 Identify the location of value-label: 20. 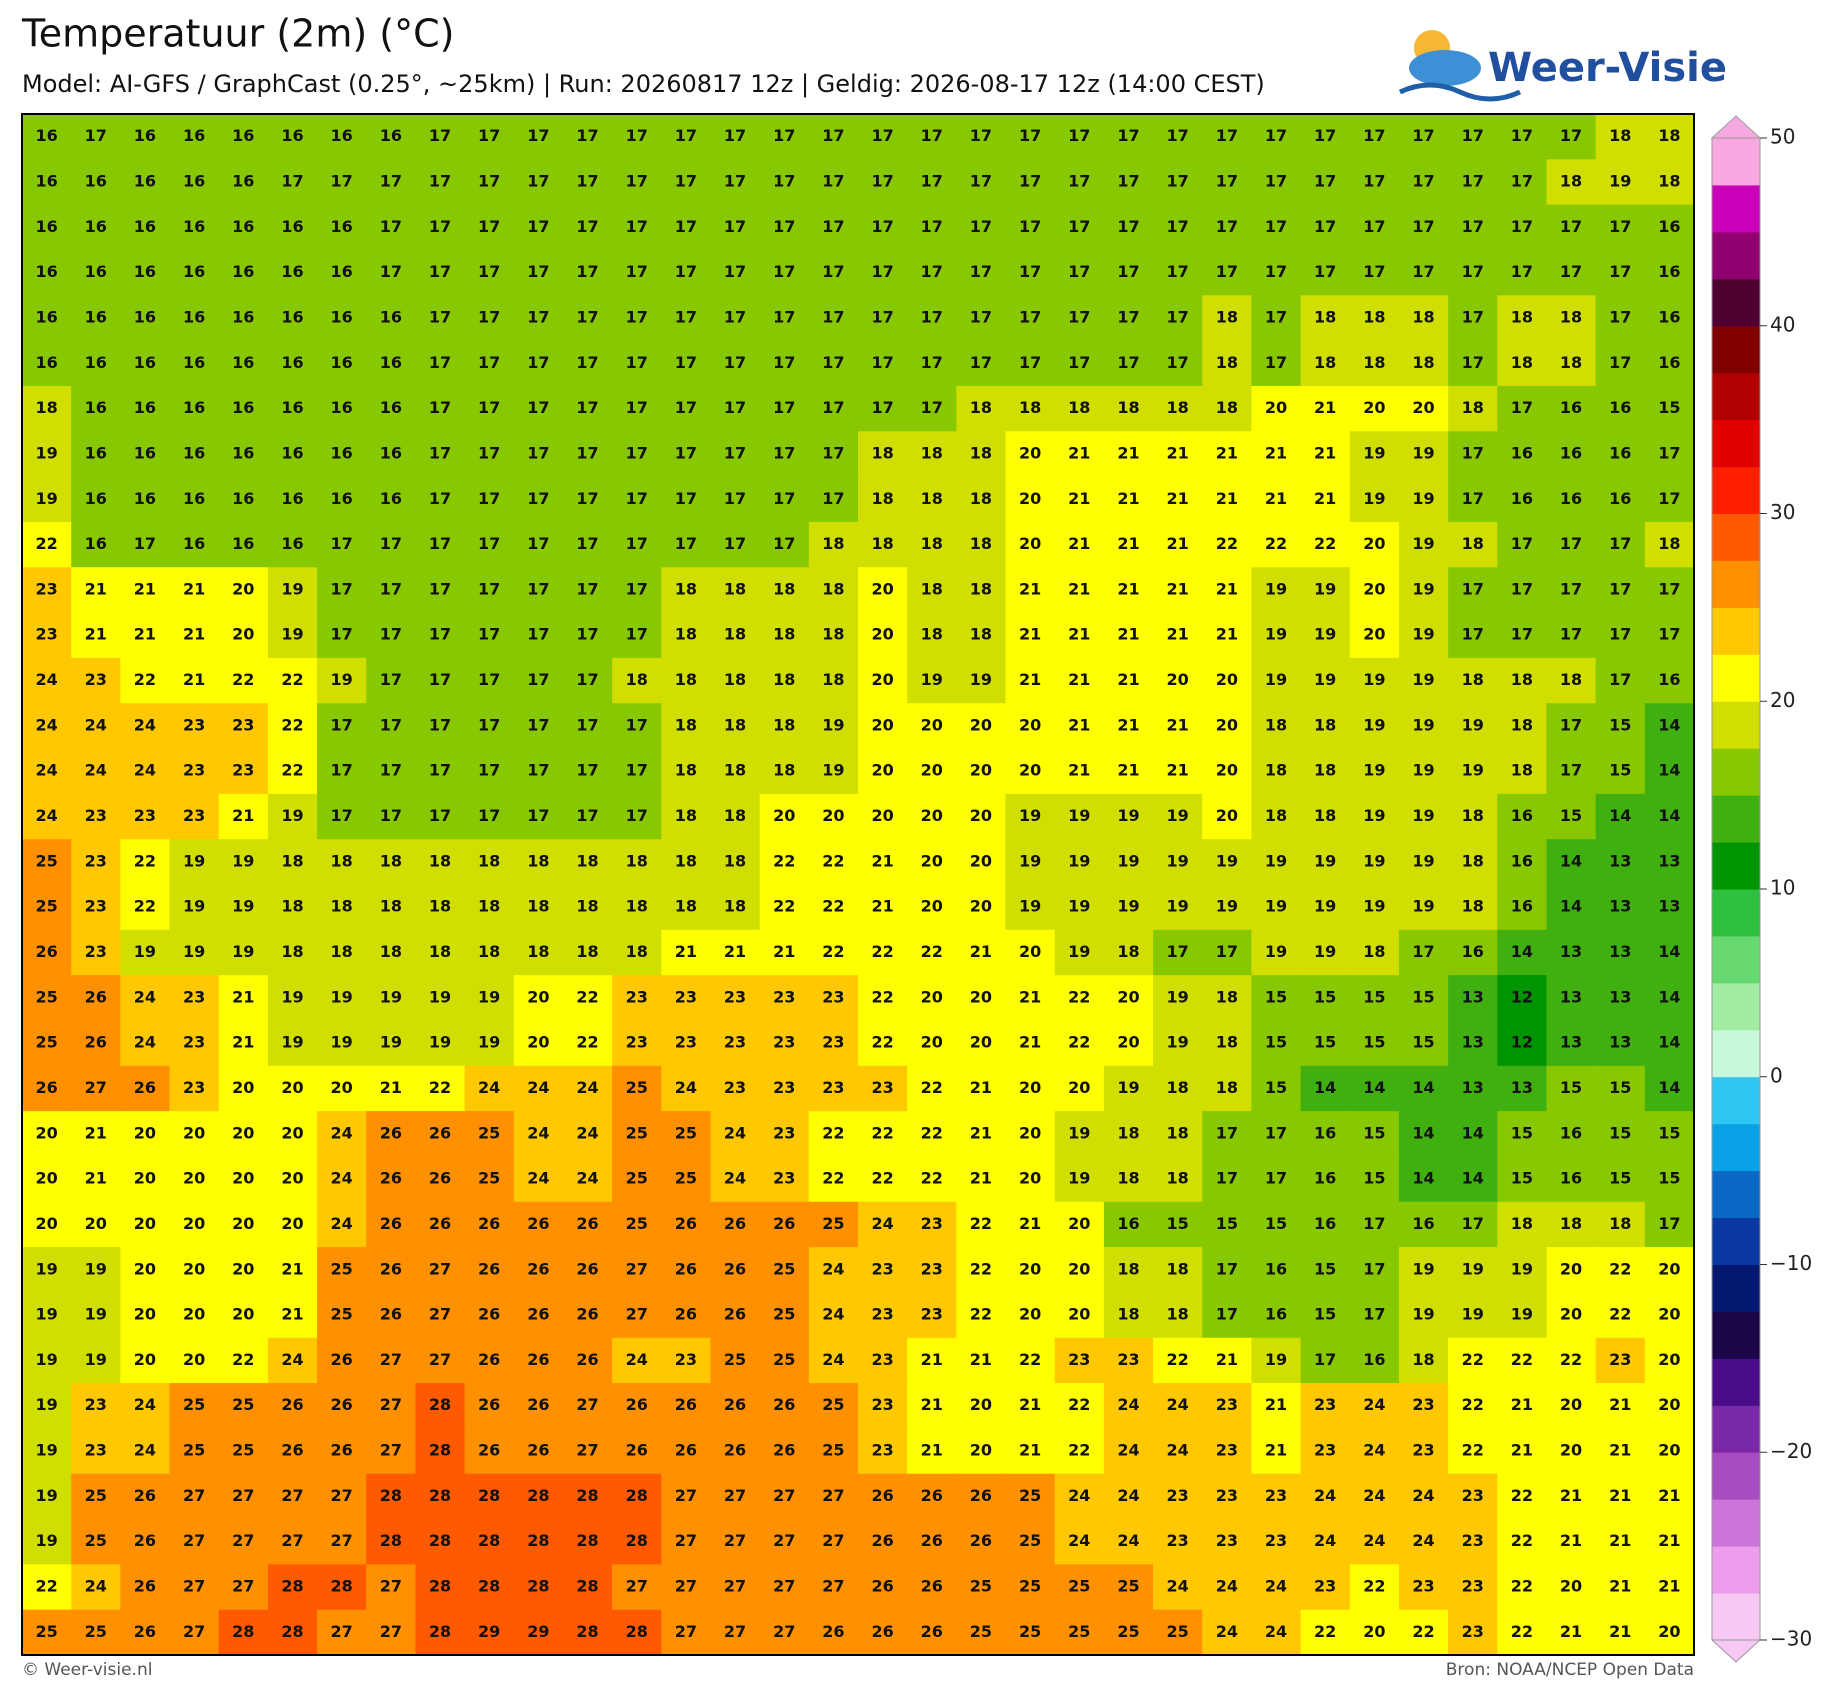
(1423, 407).